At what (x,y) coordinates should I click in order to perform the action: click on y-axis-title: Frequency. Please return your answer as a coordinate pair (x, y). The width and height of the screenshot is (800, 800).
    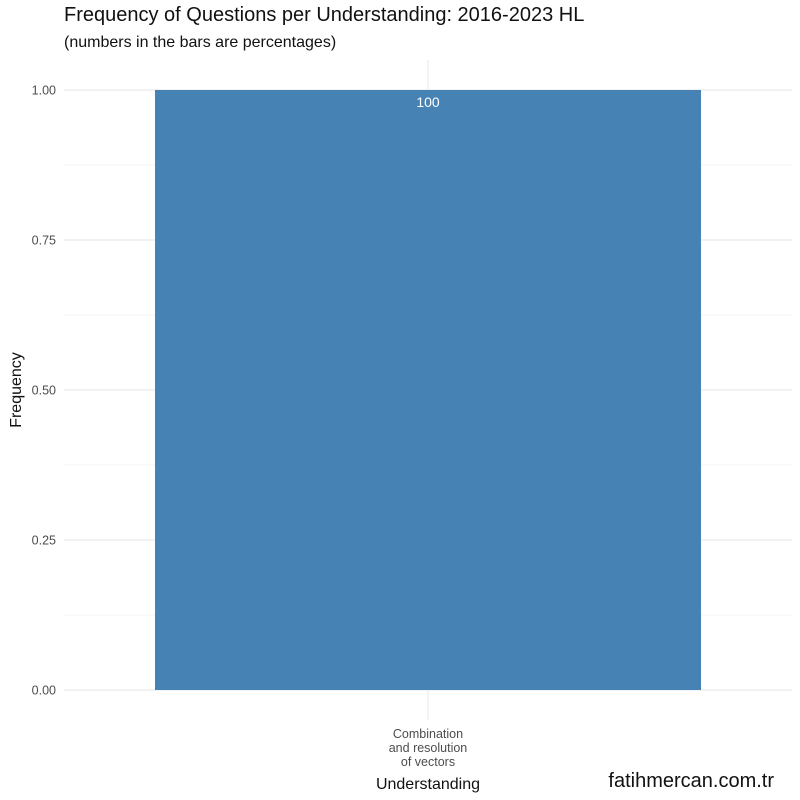
    Looking at the image, I should click on (16, 390).